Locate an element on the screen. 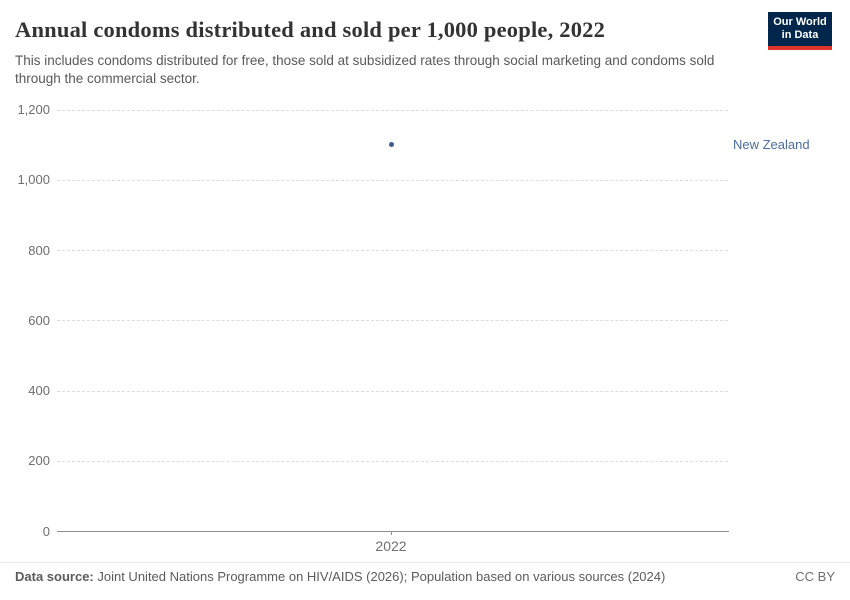 The height and width of the screenshot is (600, 850). y-axis-label-1,000: 1,000 is located at coordinates (33, 180).